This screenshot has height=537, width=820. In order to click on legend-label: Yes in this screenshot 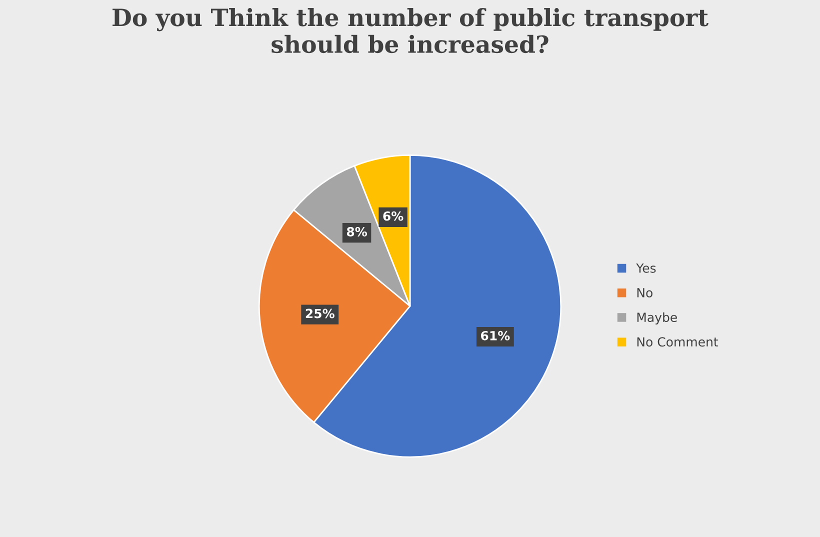, I will do `click(646, 268)`.